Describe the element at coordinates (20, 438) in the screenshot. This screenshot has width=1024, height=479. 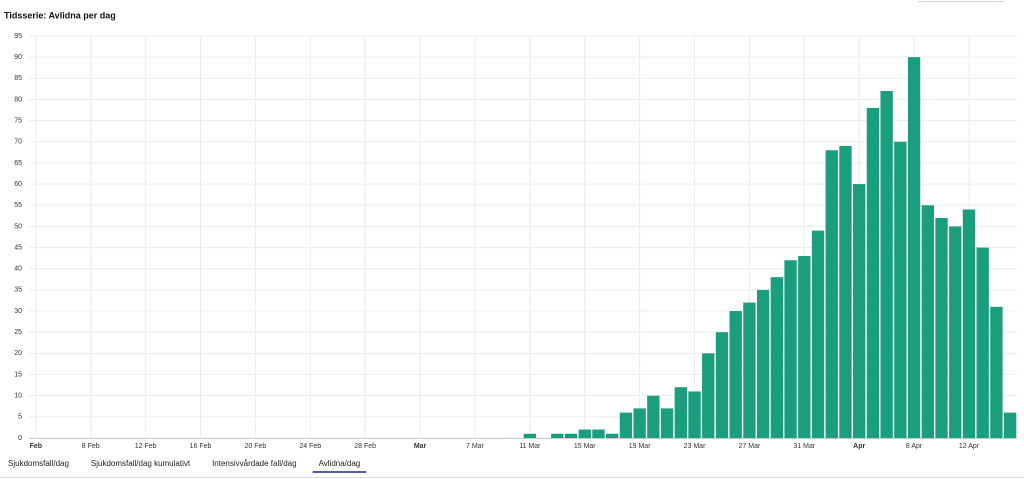
I see `y-tick-label: 0` at that location.